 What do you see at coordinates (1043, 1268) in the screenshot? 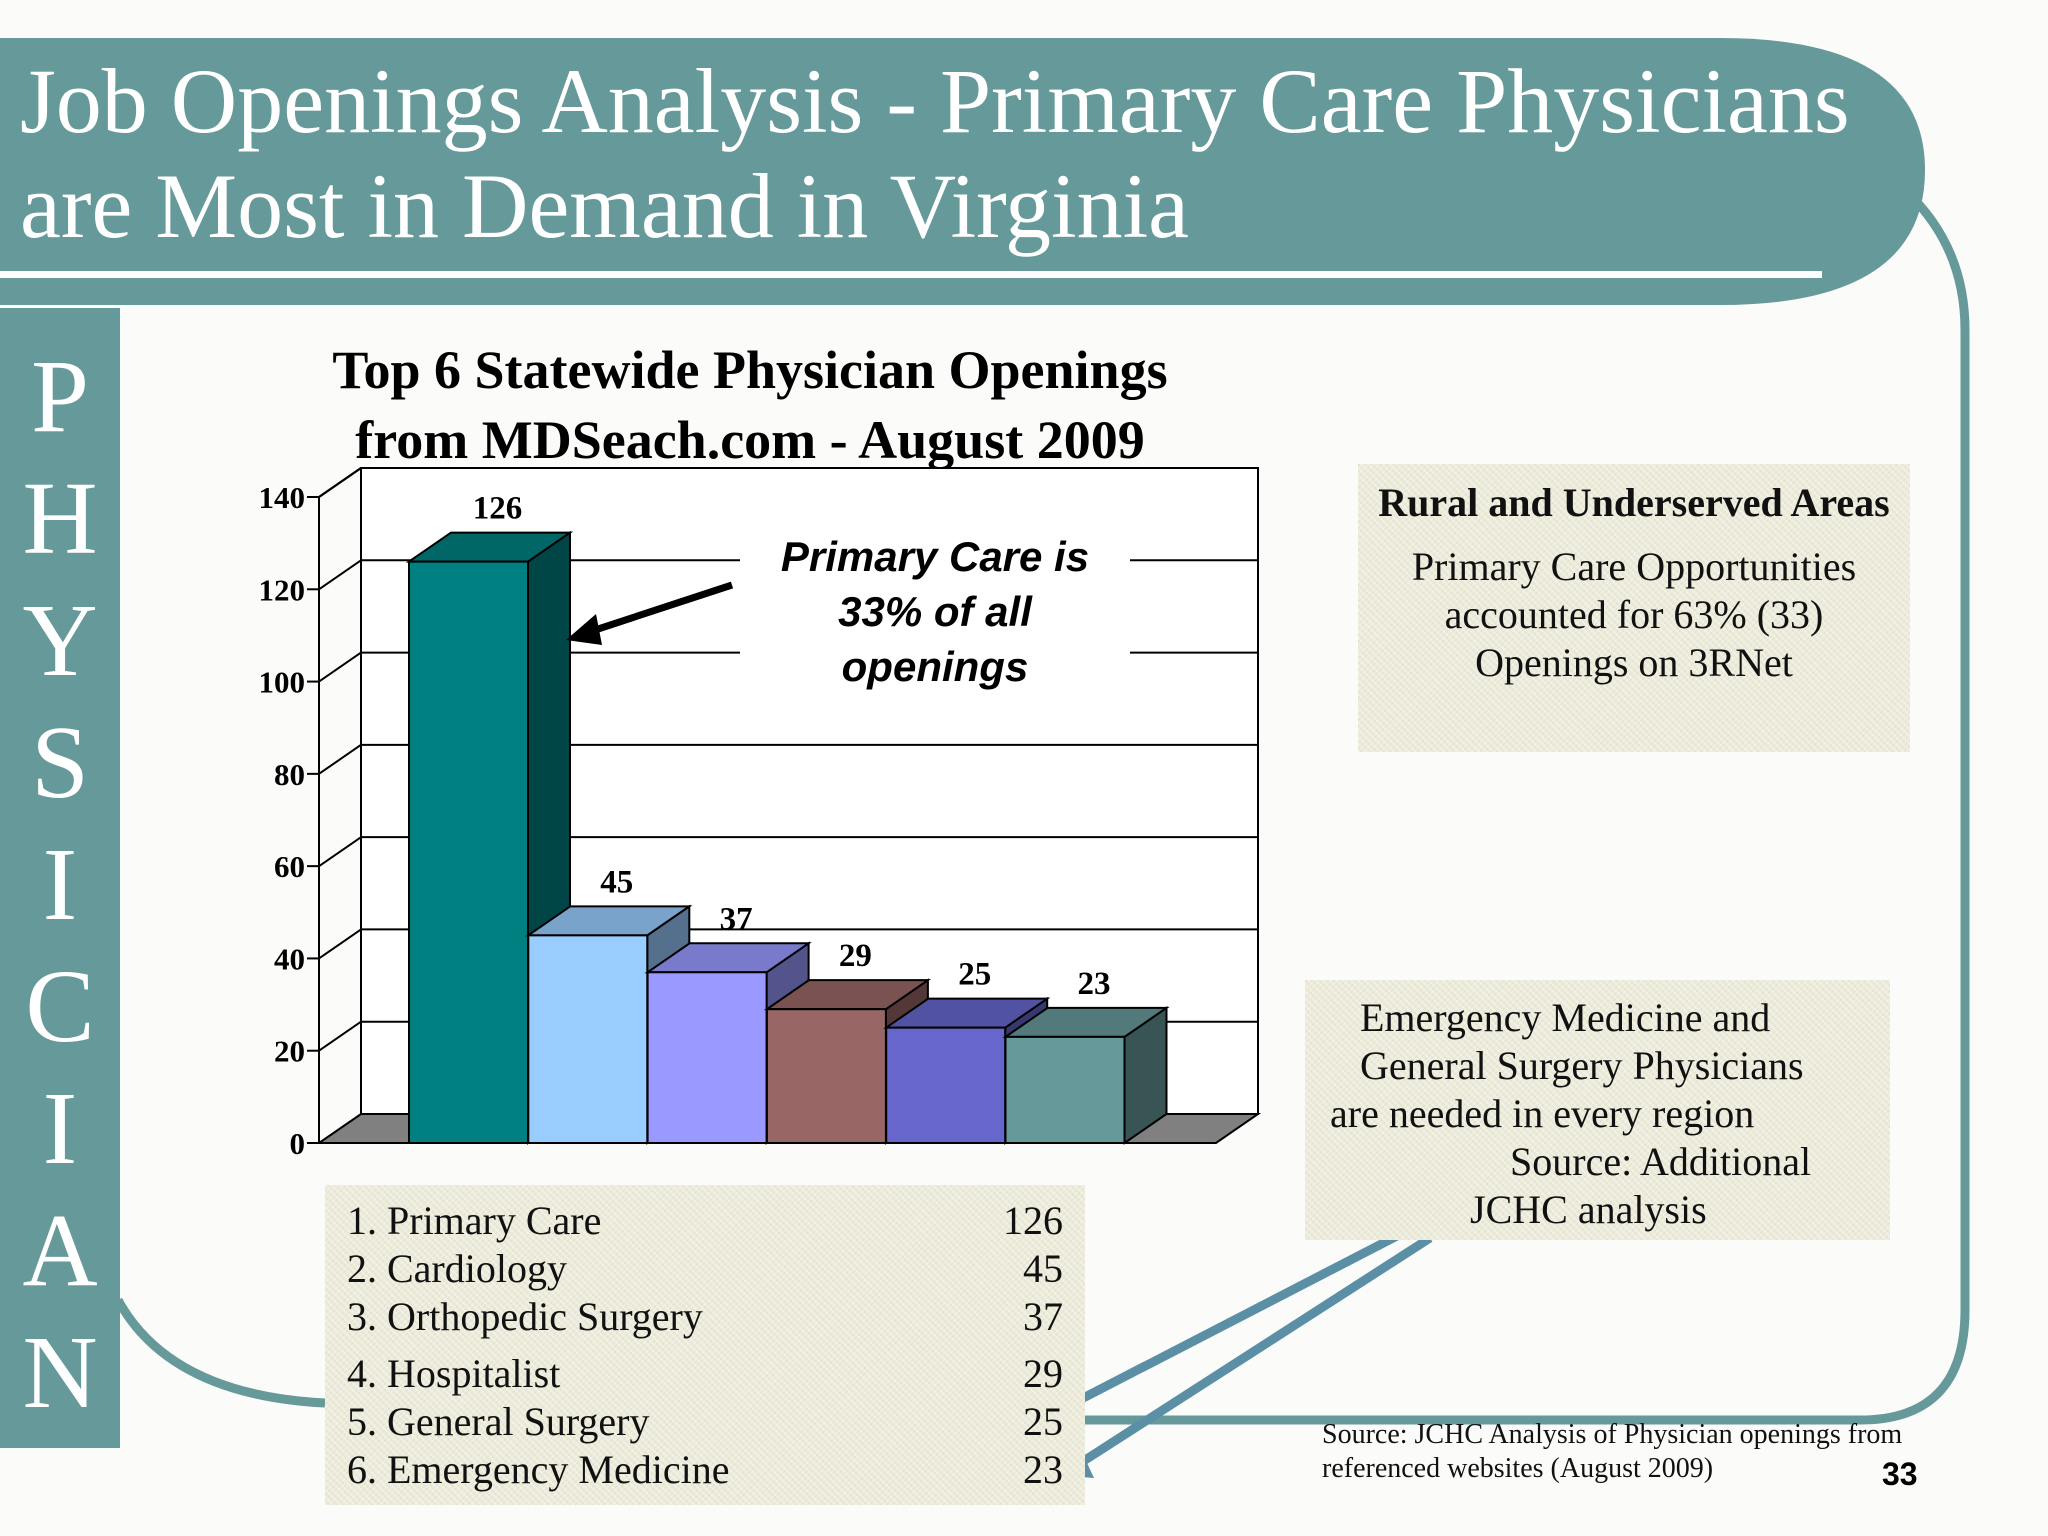
I see `list-item-value: 45` at bounding box center [1043, 1268].